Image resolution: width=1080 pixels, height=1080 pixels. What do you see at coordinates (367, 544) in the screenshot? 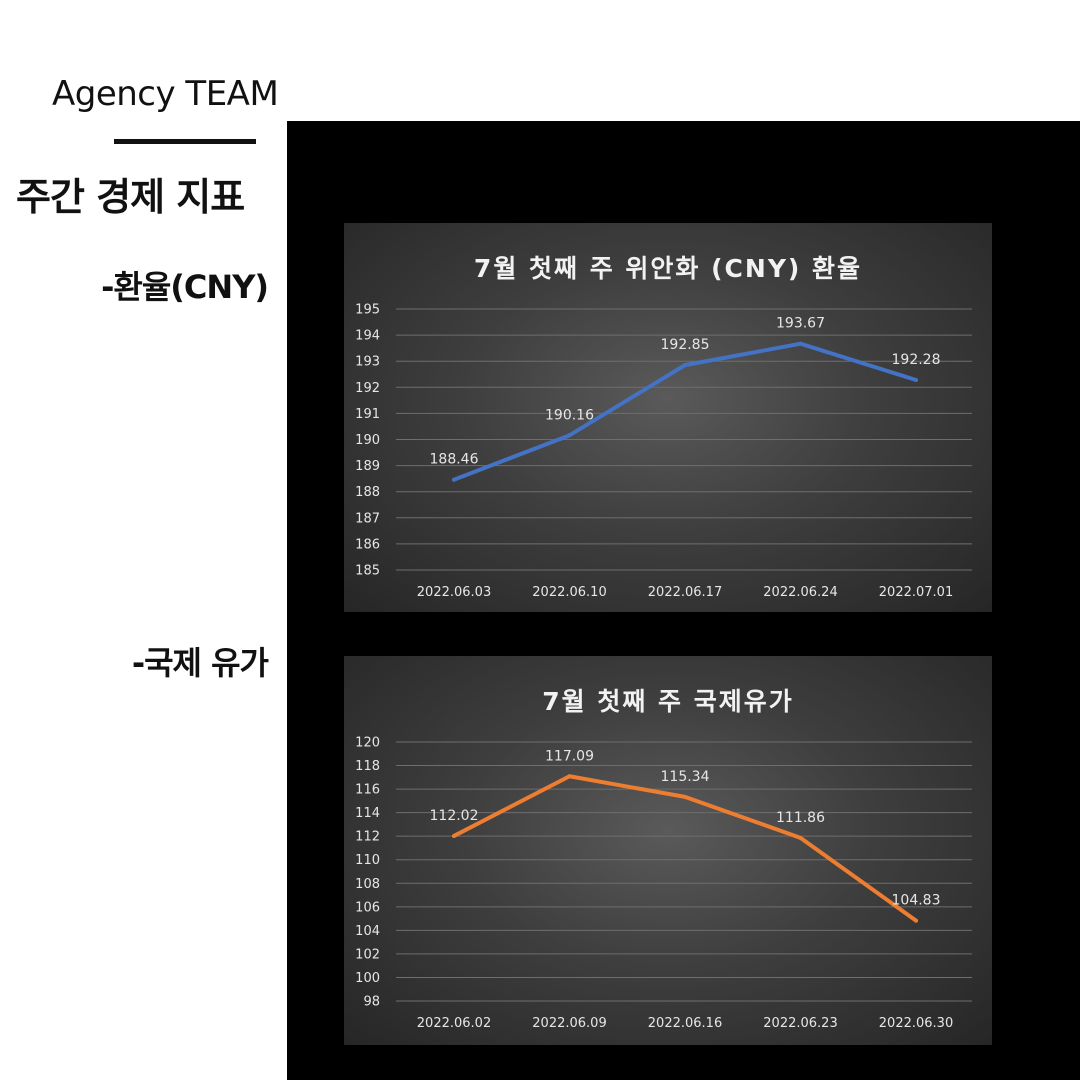
I see `y-tick-label: 186` at bounding box center [367, 544].